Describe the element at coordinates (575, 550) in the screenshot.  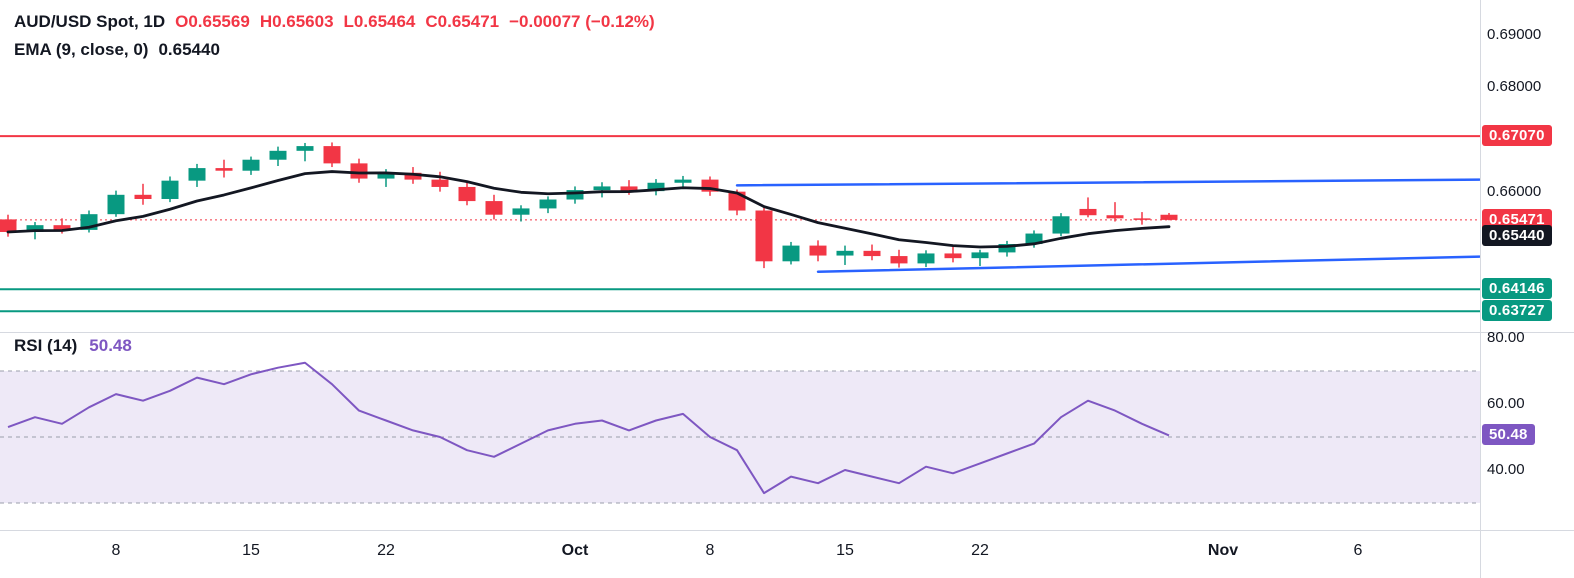
I see `time-axis-label: Oct` at that location.